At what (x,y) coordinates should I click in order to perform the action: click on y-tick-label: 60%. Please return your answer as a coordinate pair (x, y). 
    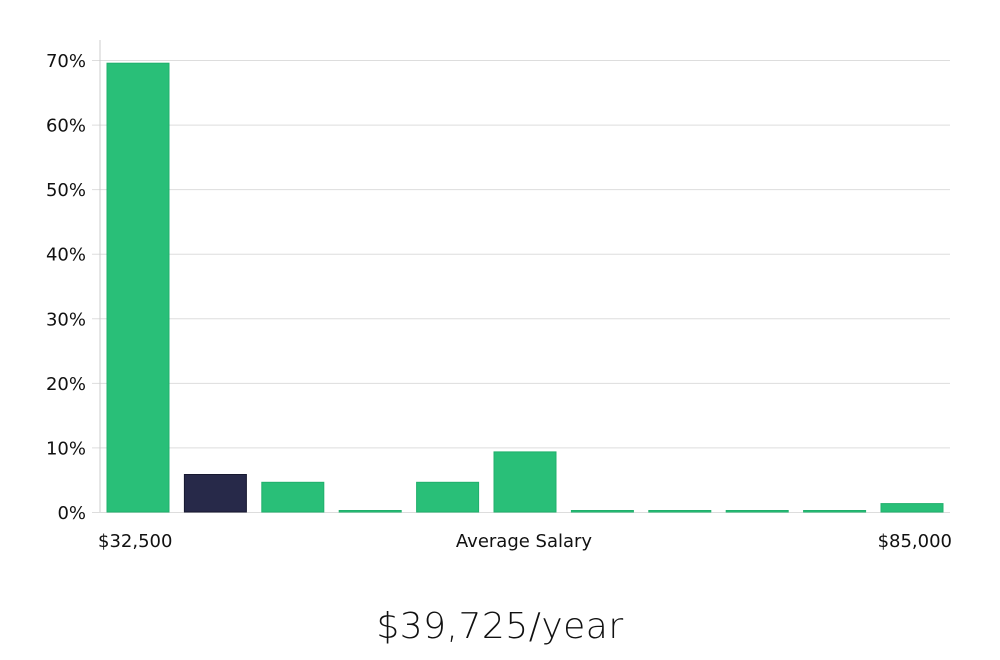
    Looking at the image, I should click on (66, 126).